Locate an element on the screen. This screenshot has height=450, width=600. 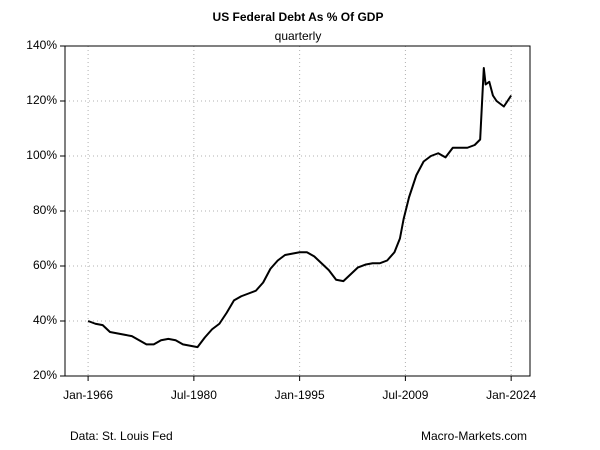
y-tick-label: 40% is located at coordinates (45, 320).